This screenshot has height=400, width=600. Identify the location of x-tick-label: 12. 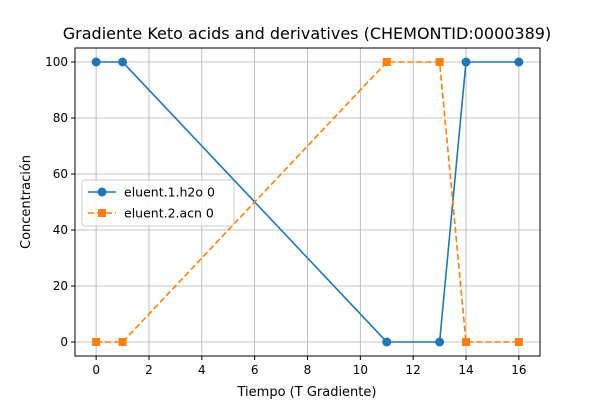
(413, 370).